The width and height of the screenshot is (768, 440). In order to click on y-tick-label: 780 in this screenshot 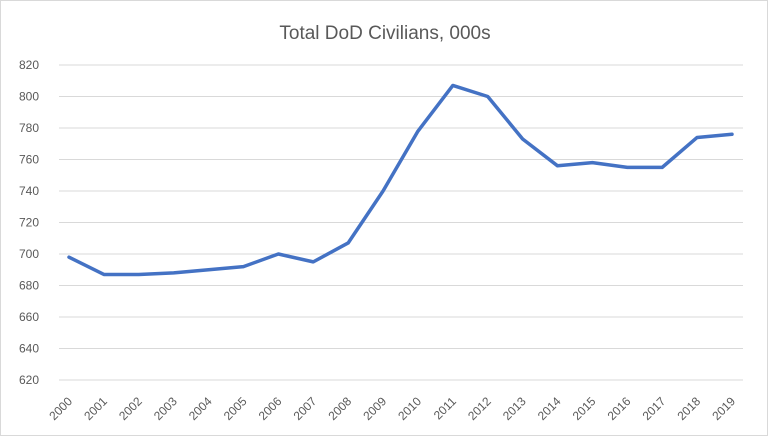, I will do `click(29, 128)`.